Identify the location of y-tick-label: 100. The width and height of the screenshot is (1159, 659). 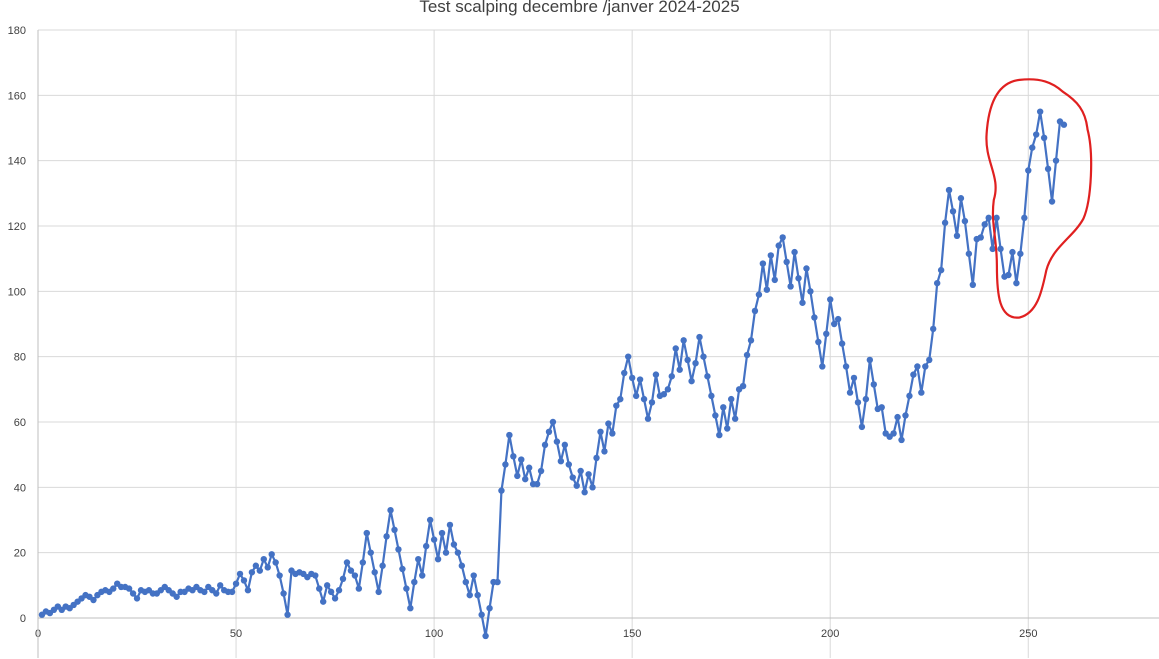
(17, 292).